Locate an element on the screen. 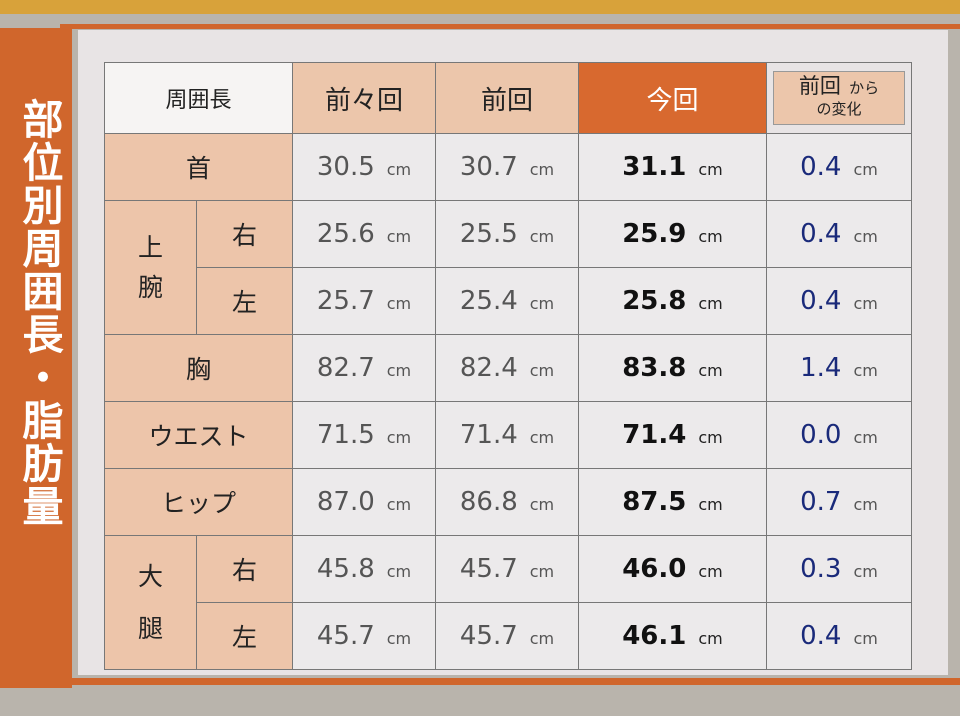  top-border-line is located at coordinates (510, 26).